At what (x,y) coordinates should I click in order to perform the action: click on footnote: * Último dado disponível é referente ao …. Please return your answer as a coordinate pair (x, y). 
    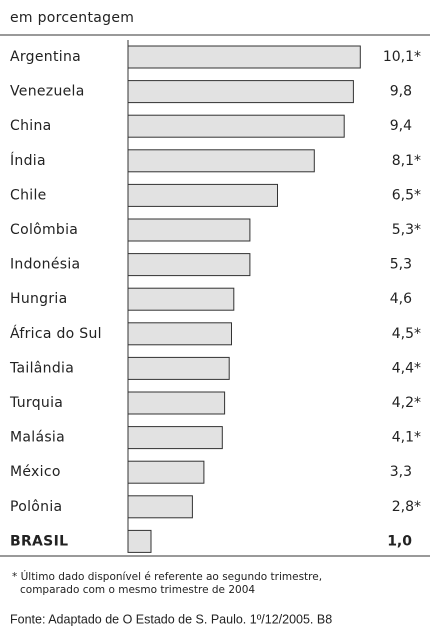
    Looking at the image, I should click on (167, 576).